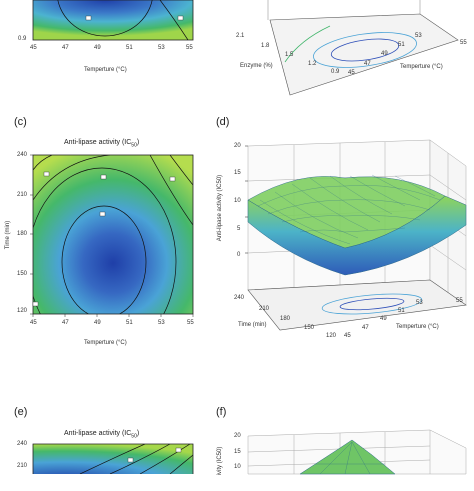 This screenshot has width=474, height=491. I want to click on panel-a-x-tick: 49, so click(97, 48).